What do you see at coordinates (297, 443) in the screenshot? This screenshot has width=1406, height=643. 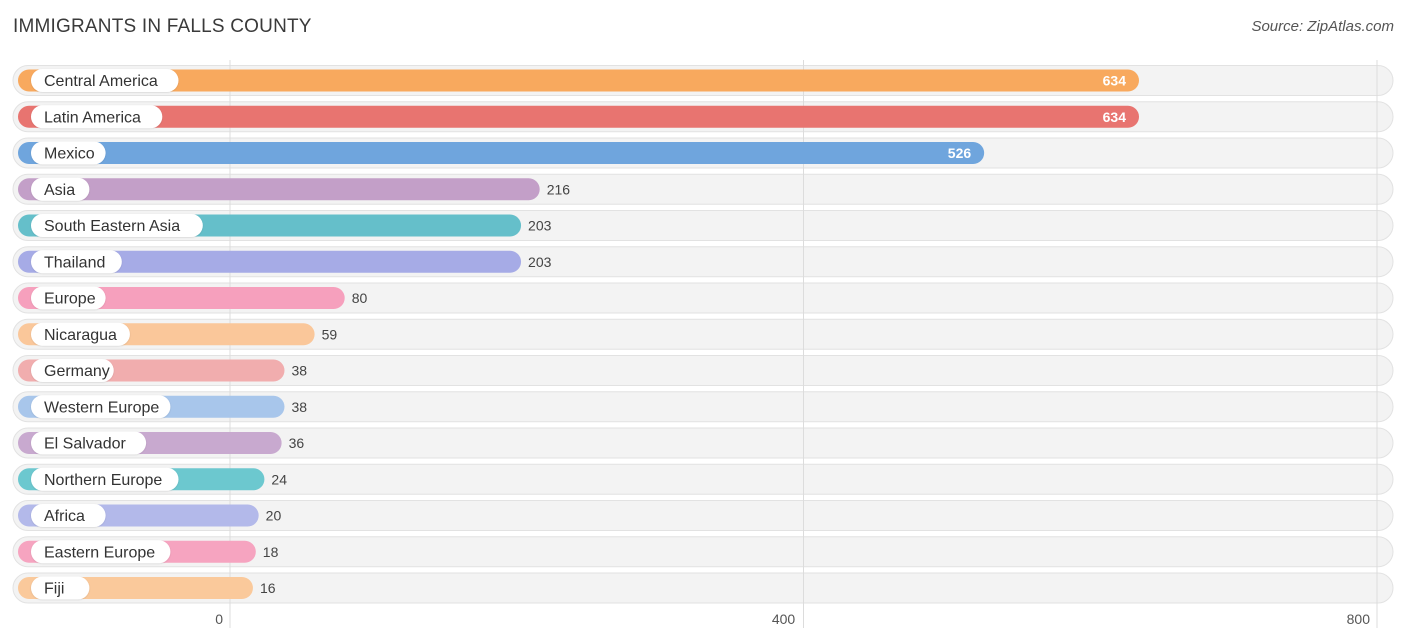 I see `value-label: 36` at bounding box center [297, 443].